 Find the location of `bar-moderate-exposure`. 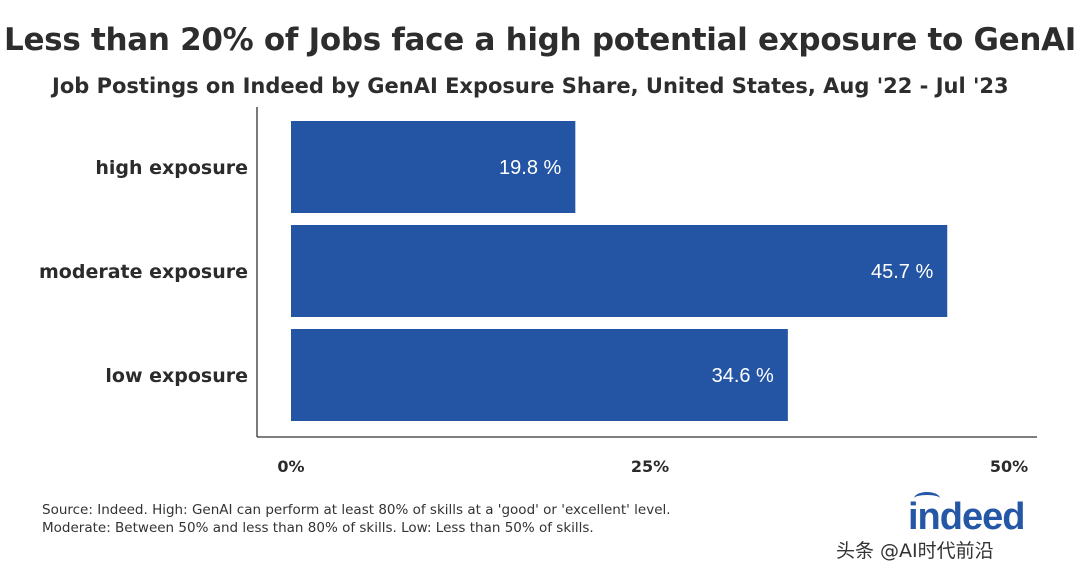

bar-moderate-exposure is located at coordinates (619, 271).